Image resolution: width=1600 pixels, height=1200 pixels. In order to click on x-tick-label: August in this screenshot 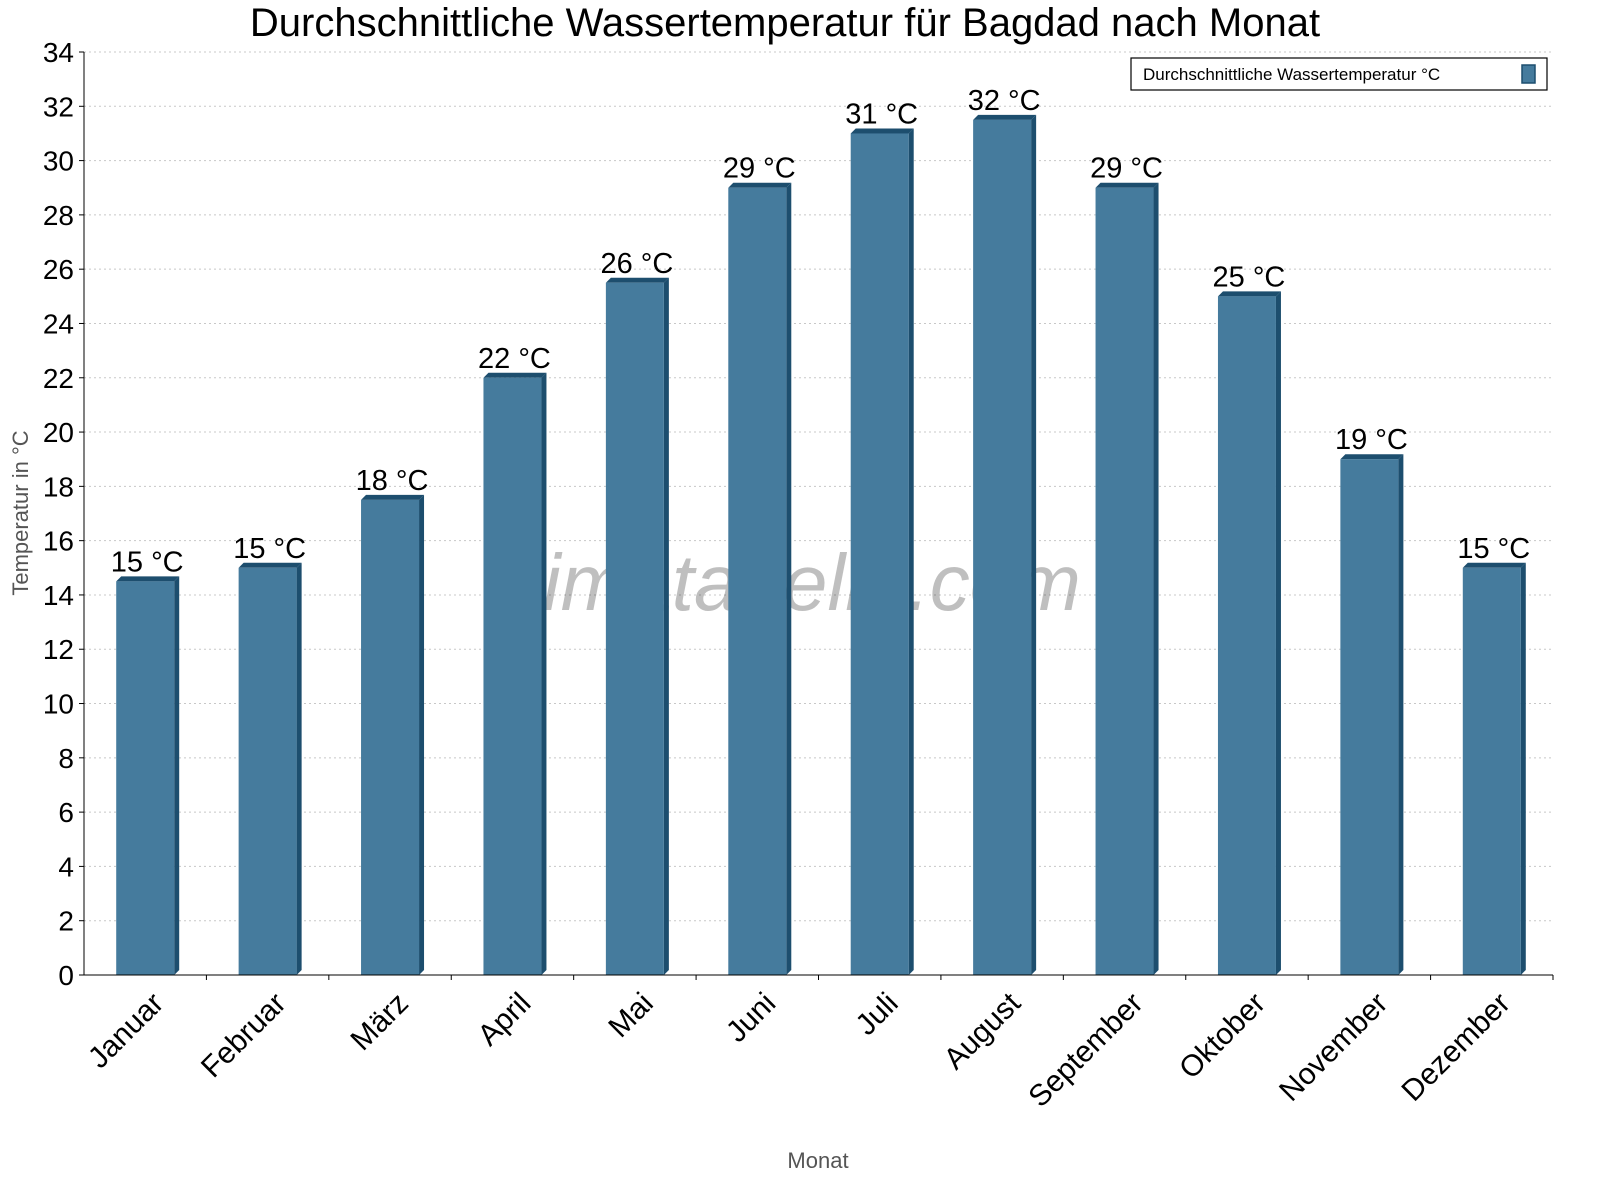, I will do `click(983, 1031)`.